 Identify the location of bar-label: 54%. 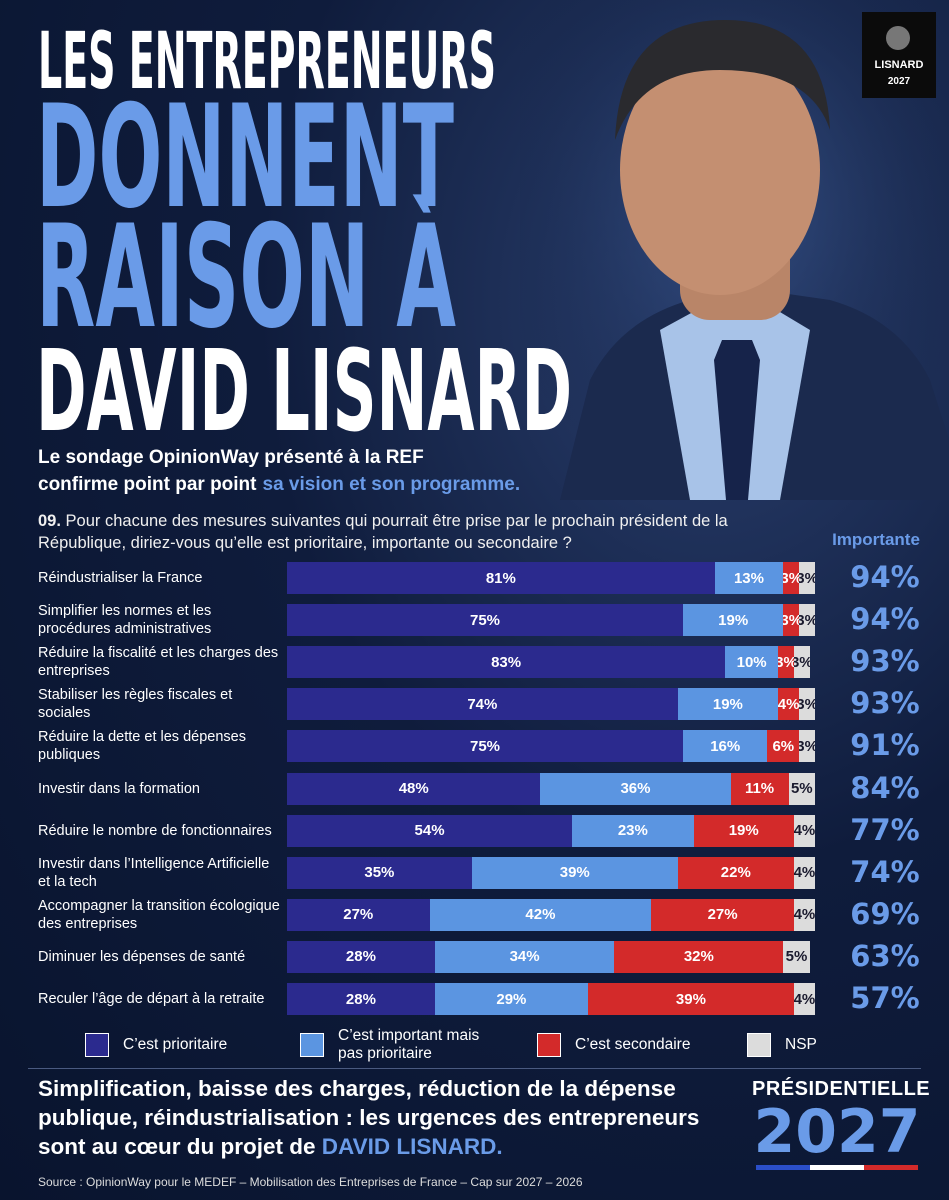
(429, 831).